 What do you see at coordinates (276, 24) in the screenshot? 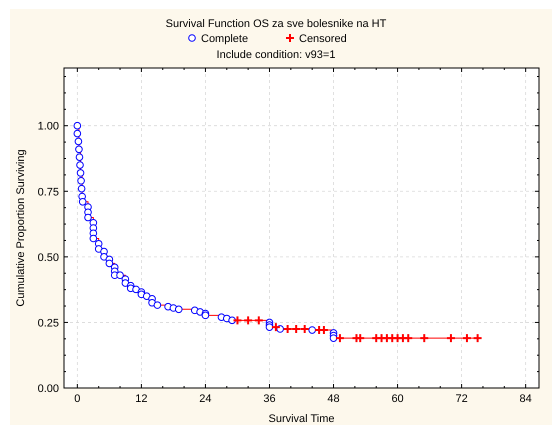
I see `chart-title: Survival Function OS za sve bolesnike na HT` at bounding box center [276, 24].